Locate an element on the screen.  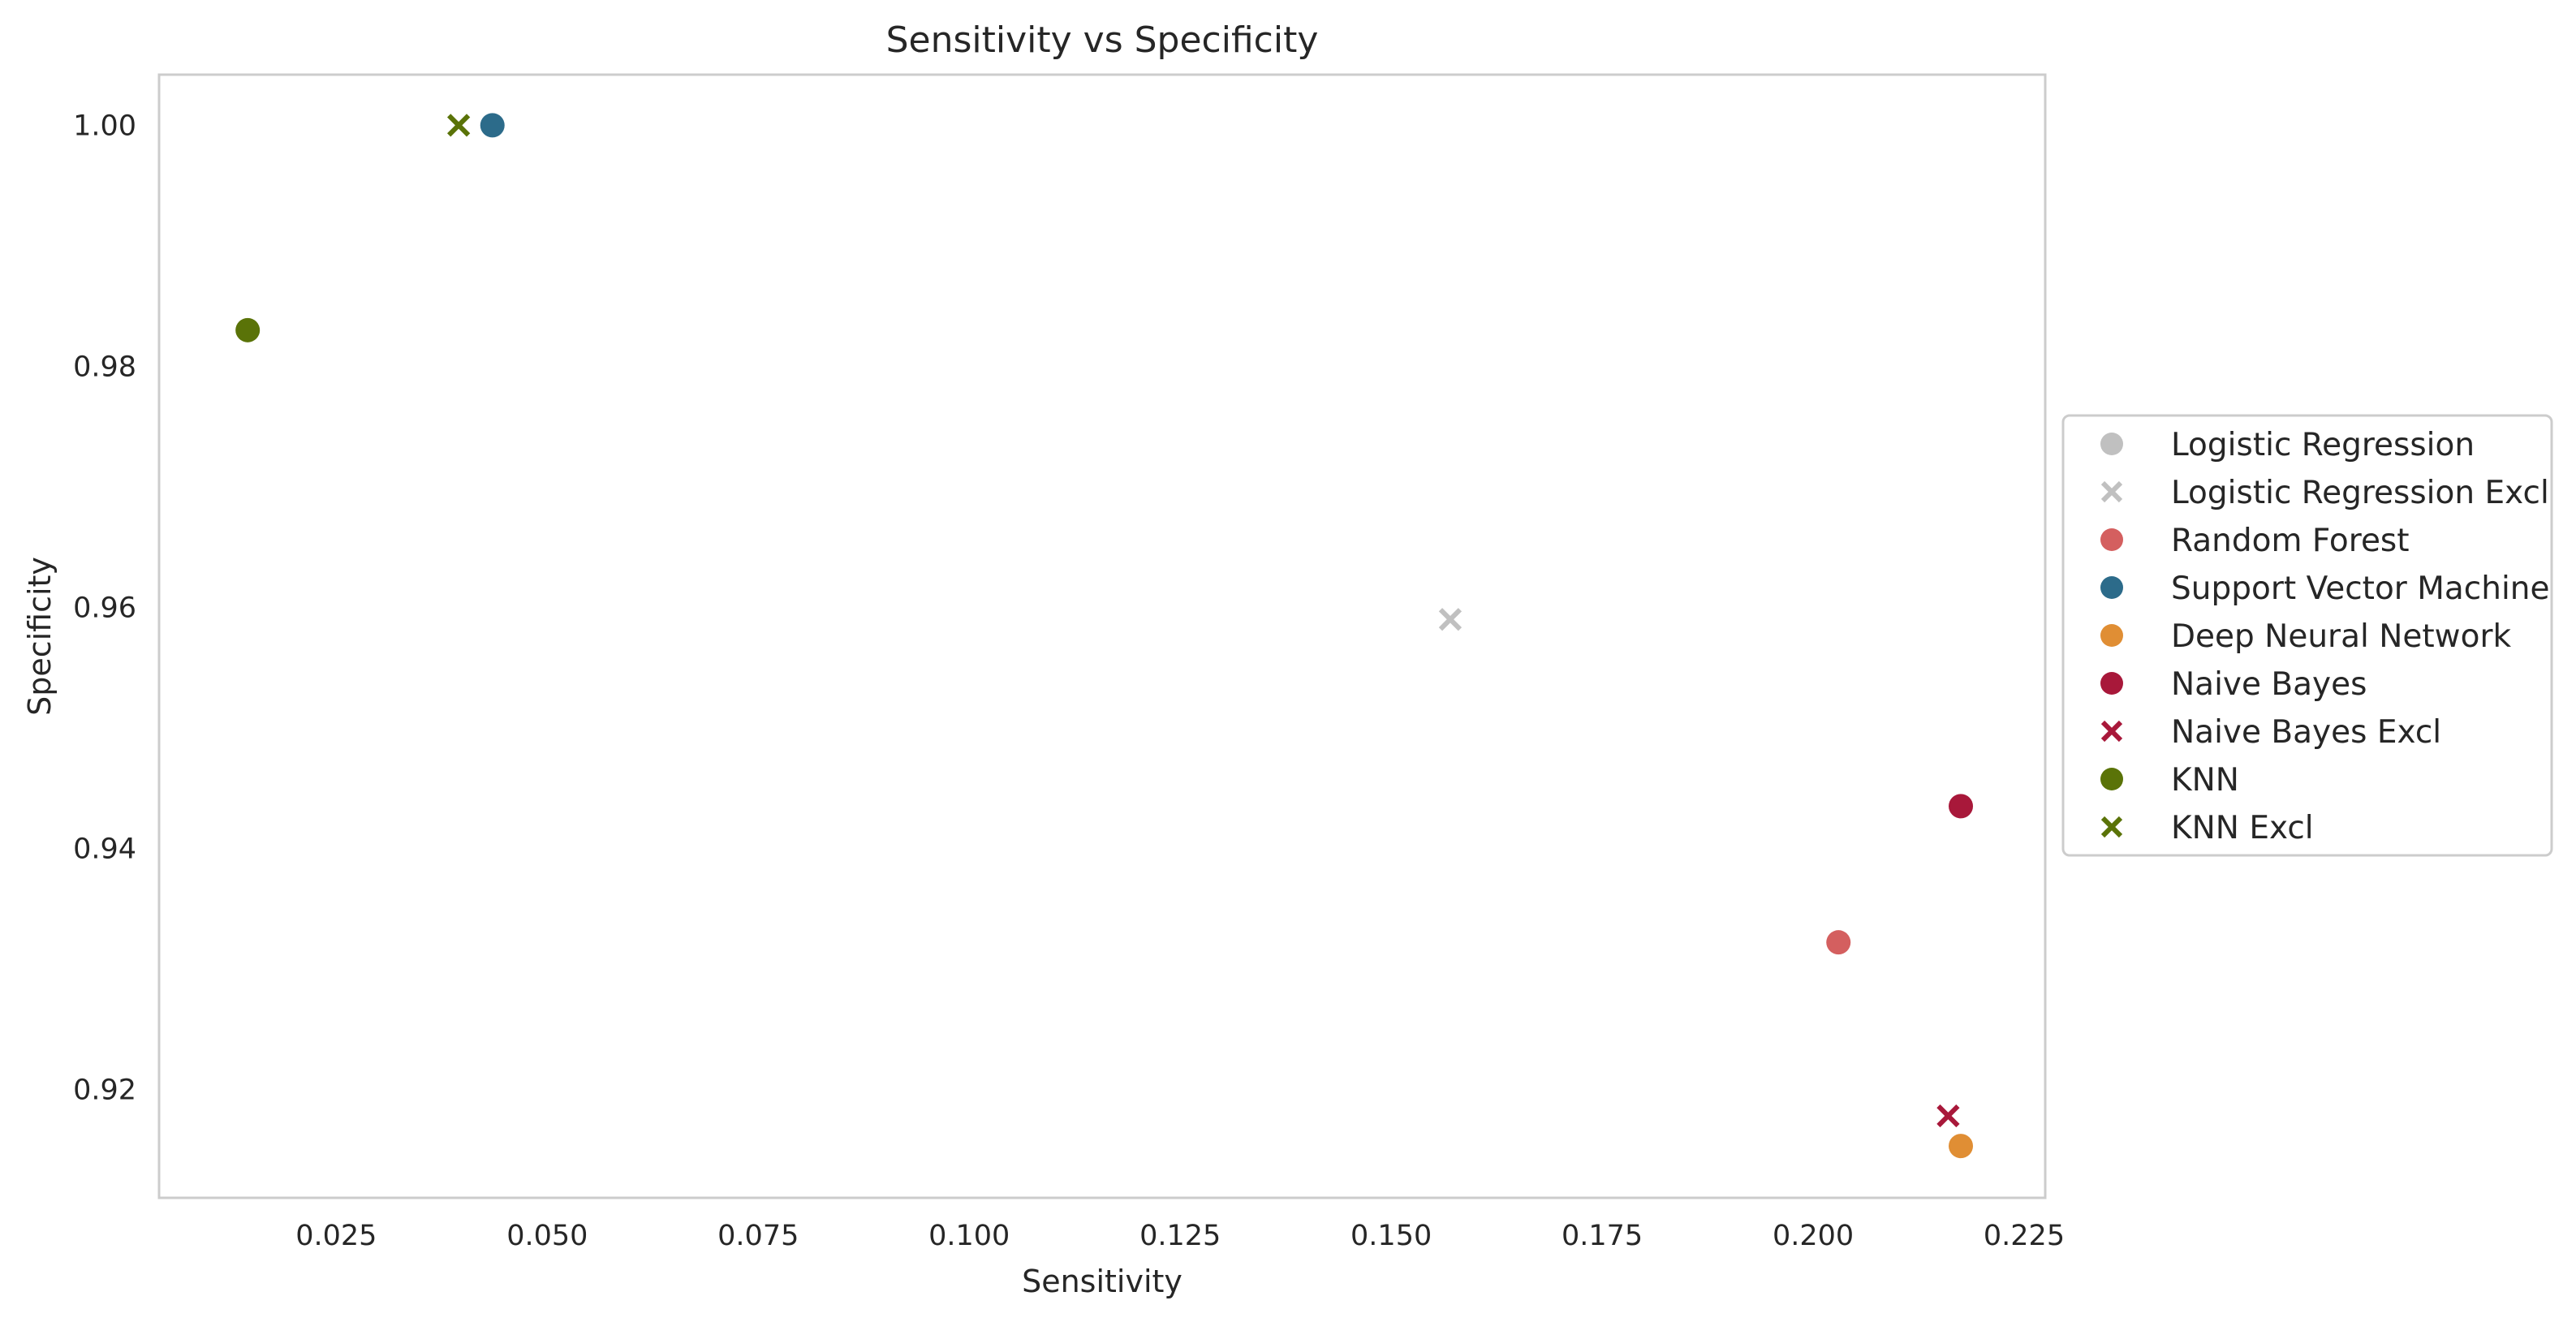
legend-label-knn: KNN is located at coordinates (2205, 780).